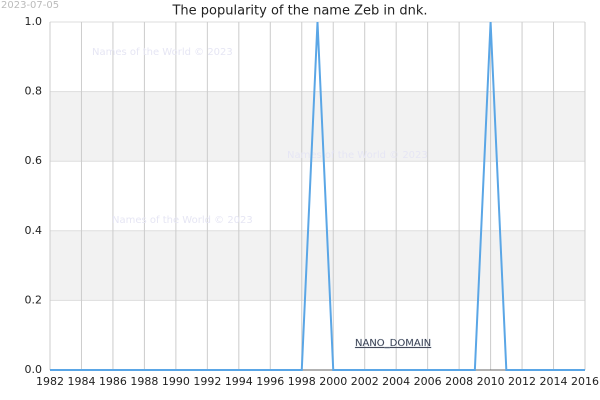  Describe the element at coordinates (30, 5) in the screenshot. I see `date-stamp: 2023-07-05` at that location.